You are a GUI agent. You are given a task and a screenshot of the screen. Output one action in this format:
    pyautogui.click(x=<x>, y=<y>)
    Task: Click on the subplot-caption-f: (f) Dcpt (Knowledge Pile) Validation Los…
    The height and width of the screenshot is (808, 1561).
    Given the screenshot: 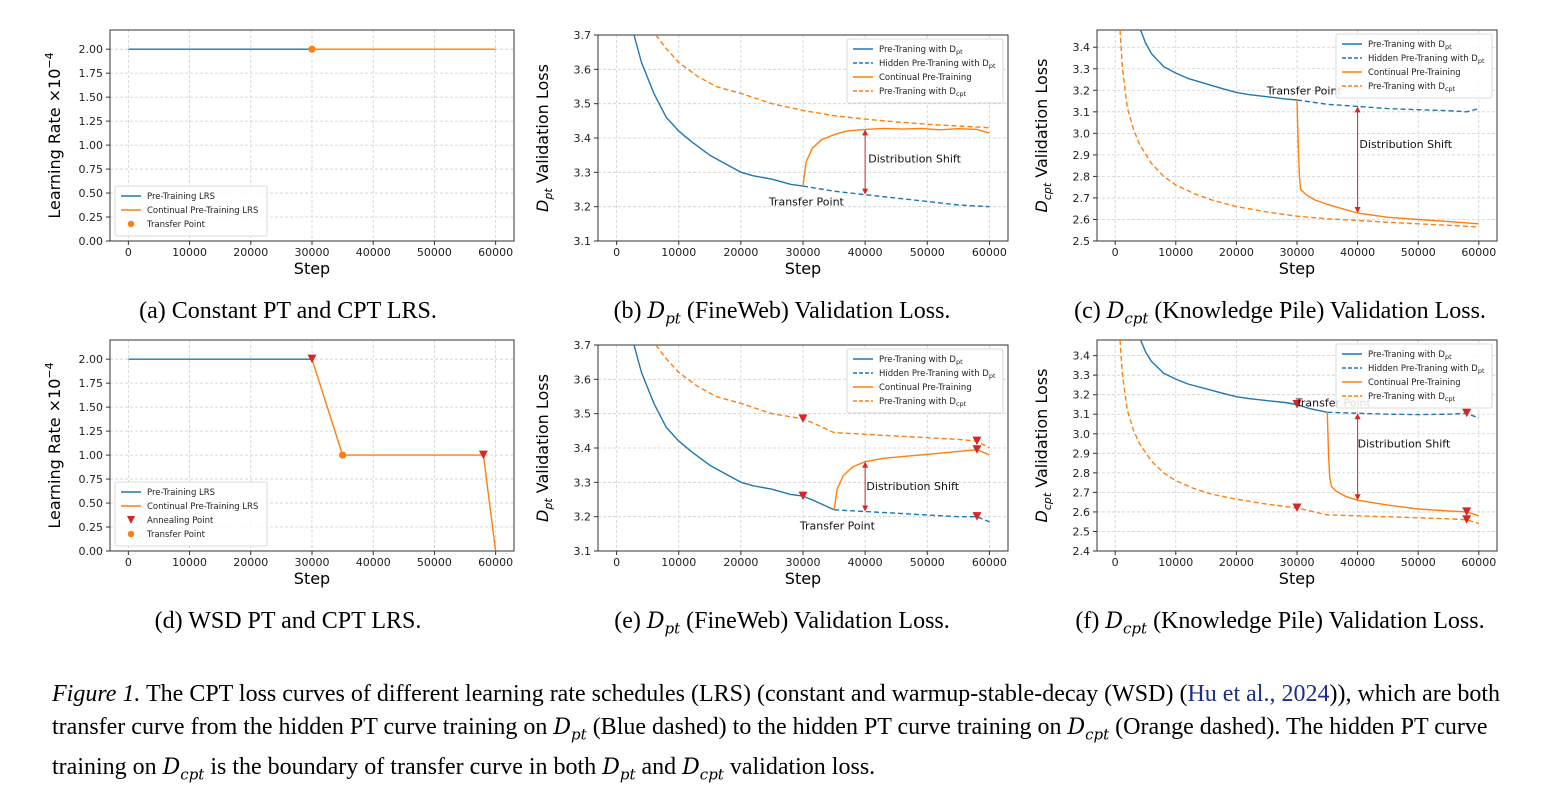 What is the action you would take?
    pyautogui.click(x=1280, y=623)
    